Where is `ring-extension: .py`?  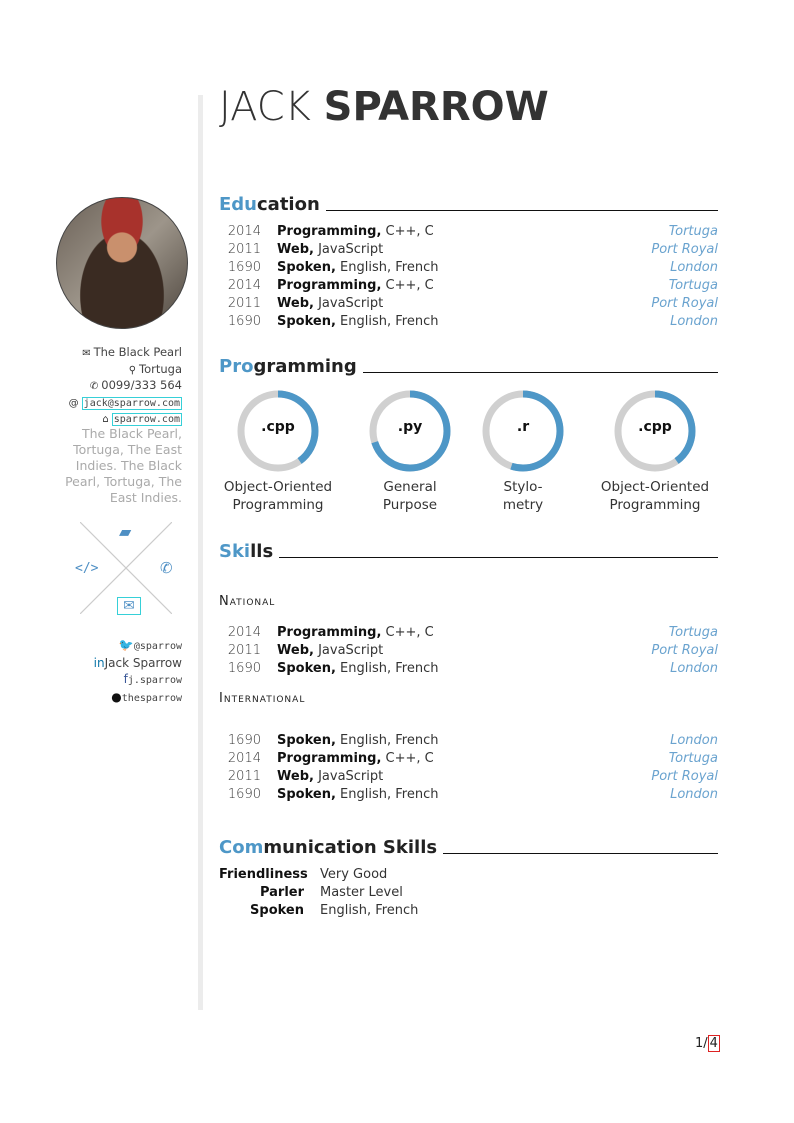
ring-extension: .py is located at coordinates (410, 427).